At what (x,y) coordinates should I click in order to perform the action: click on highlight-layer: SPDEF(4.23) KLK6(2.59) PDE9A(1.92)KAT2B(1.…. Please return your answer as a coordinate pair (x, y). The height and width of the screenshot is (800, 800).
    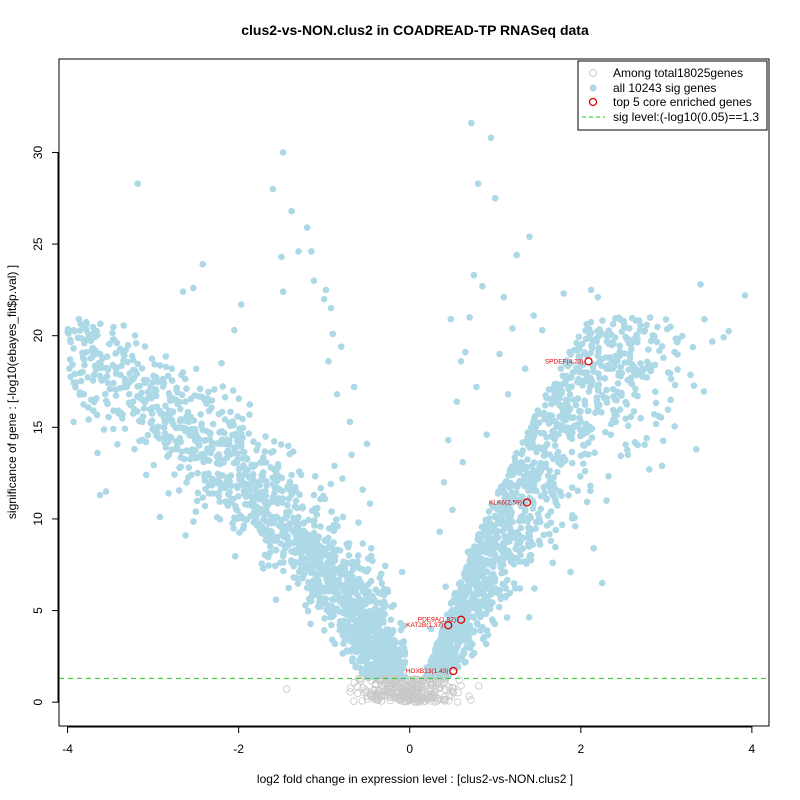
    Looking at the image, I should click on (499, 516).